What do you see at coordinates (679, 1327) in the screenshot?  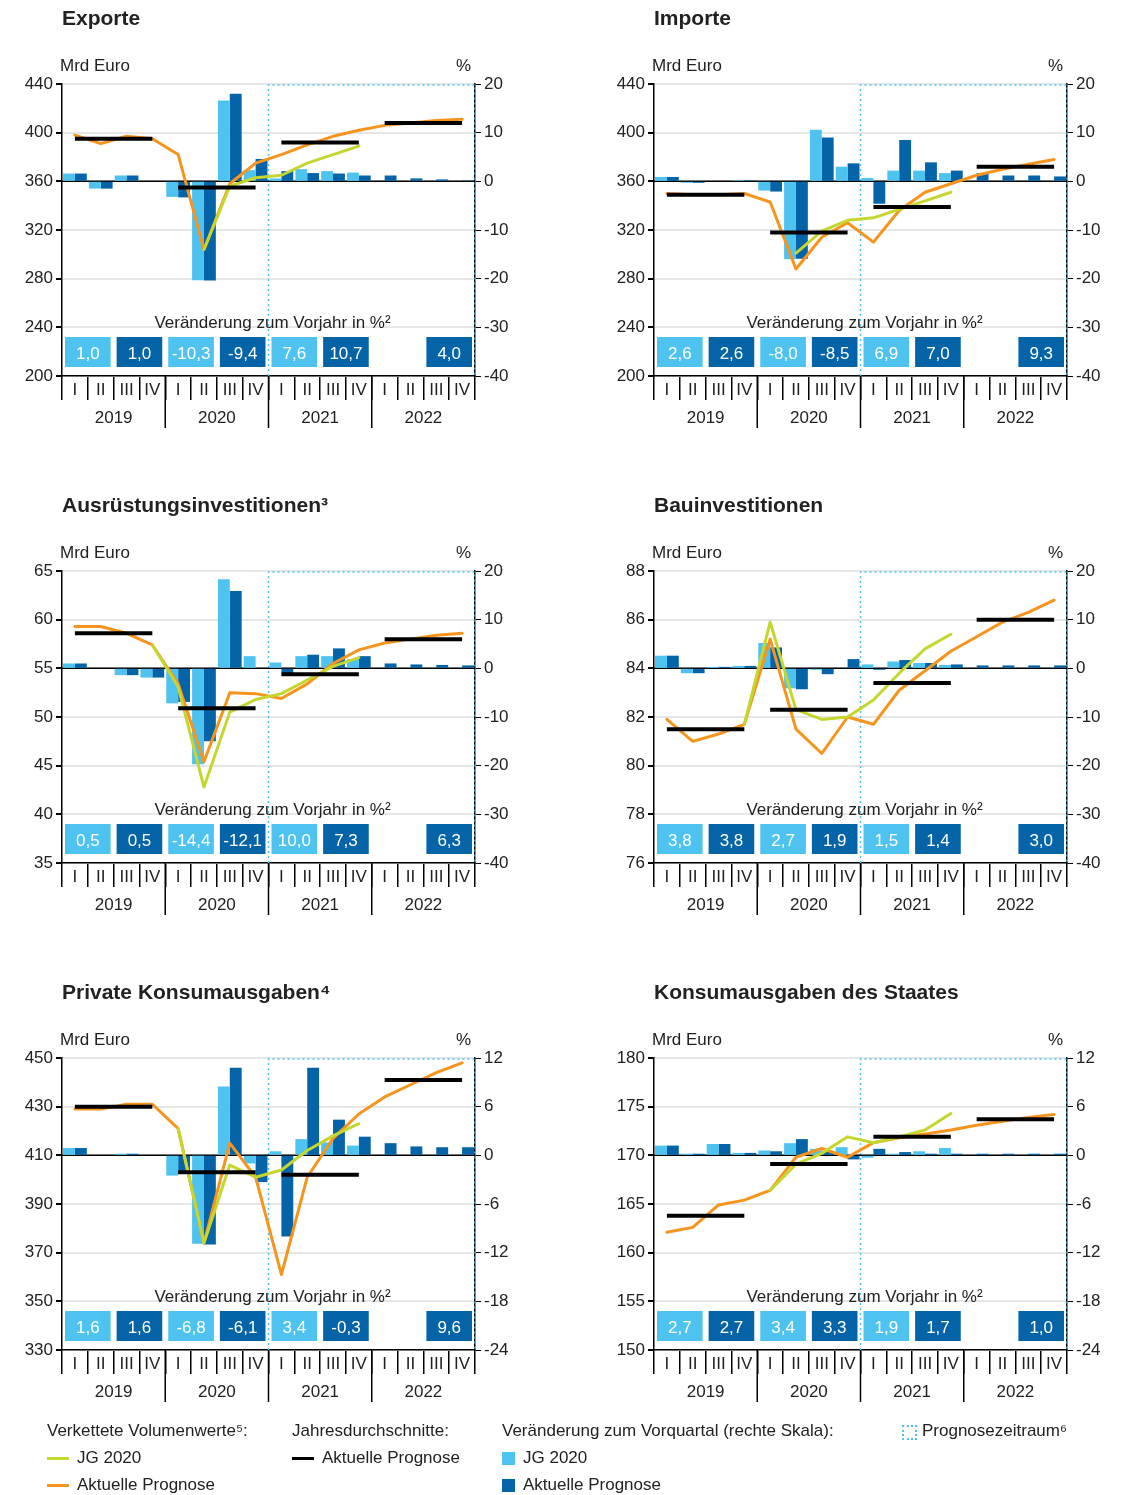 I see `annotation: 2,7` at bounding box center [679, 1327].